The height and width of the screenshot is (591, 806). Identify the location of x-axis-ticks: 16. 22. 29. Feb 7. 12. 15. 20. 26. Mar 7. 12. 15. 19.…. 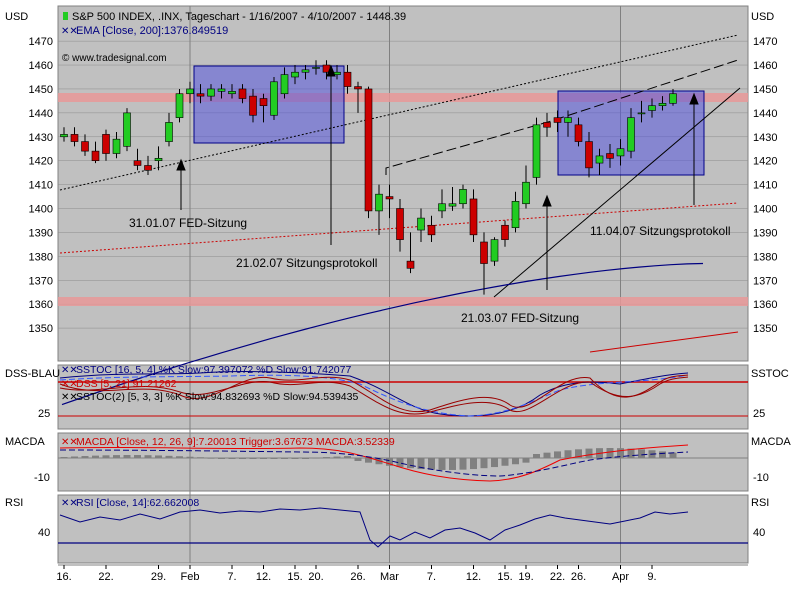
(356, 574).